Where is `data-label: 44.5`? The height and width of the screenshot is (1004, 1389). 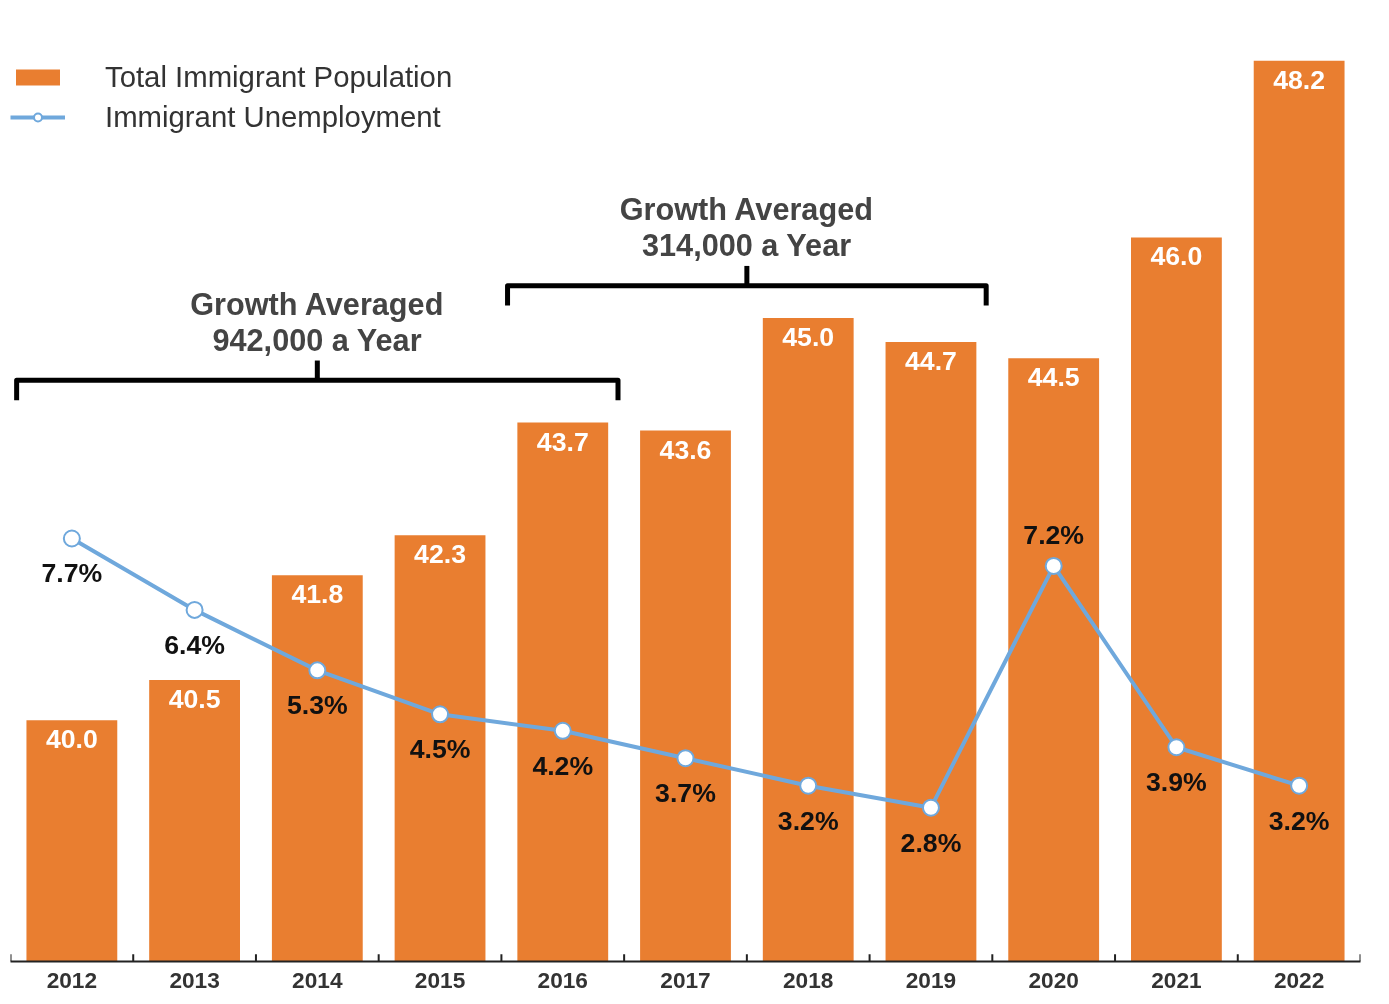
data-label: 44.5 is located at coordinates (1053, 377).